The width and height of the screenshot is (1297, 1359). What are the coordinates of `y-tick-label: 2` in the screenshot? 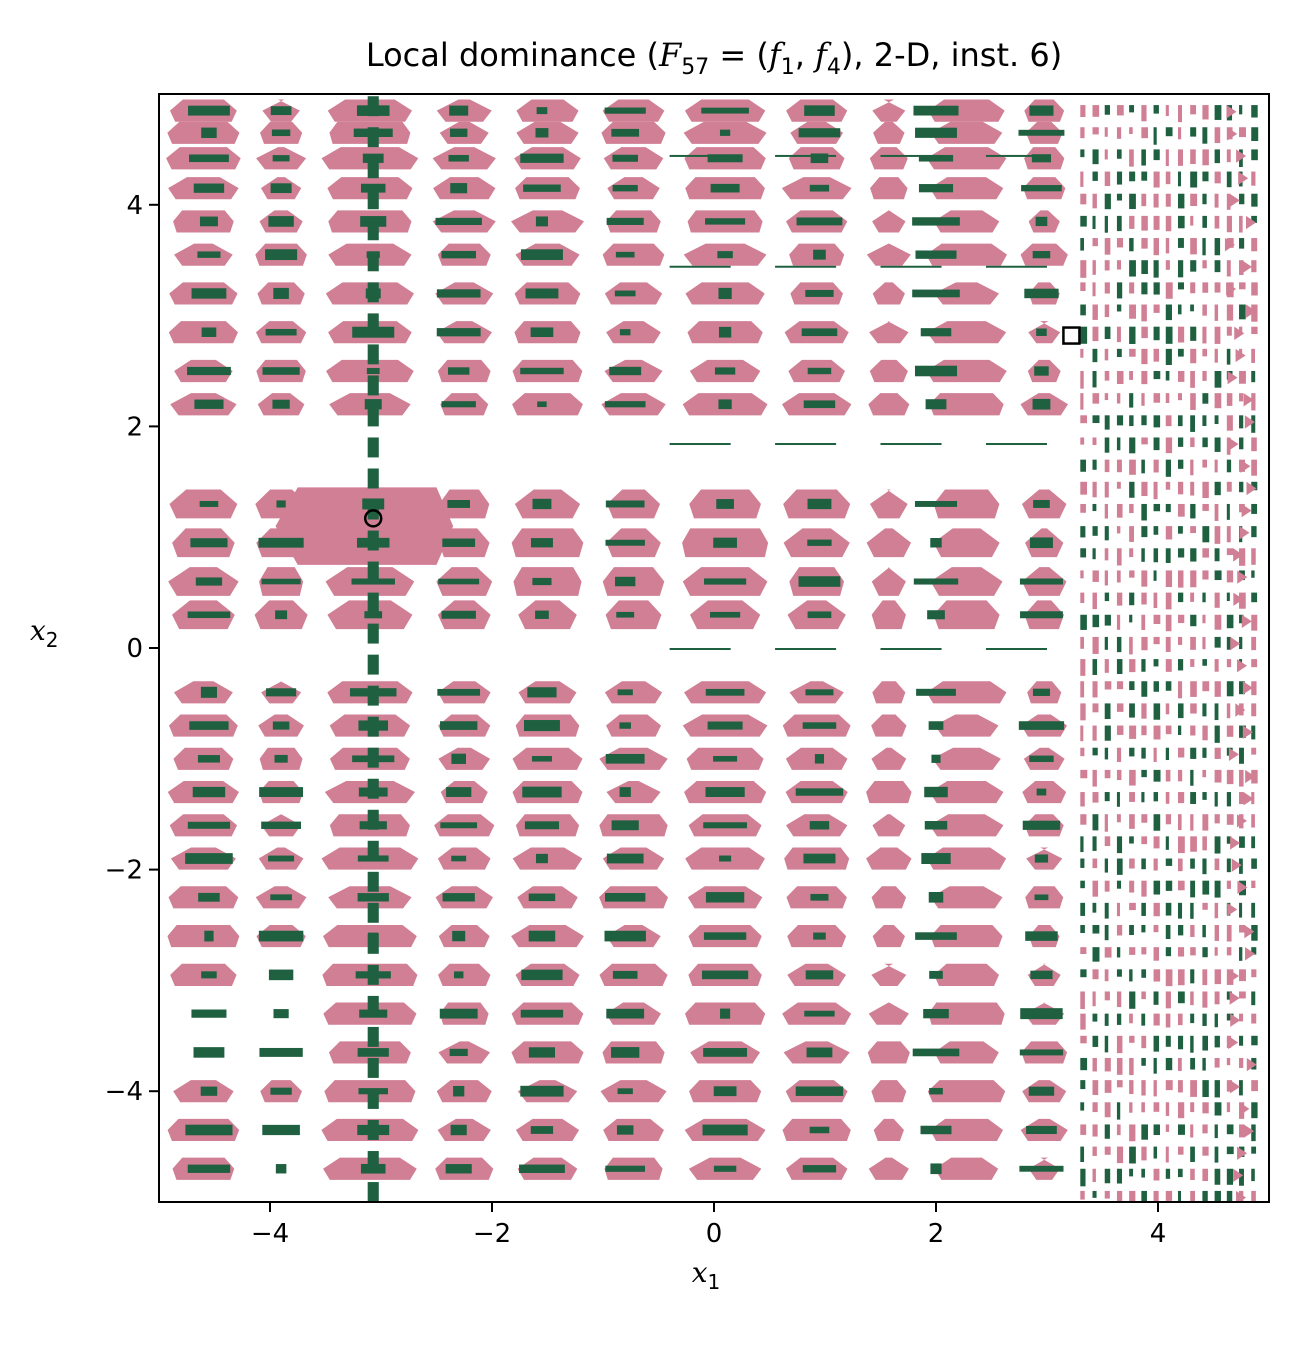 It's located at (134, 427).